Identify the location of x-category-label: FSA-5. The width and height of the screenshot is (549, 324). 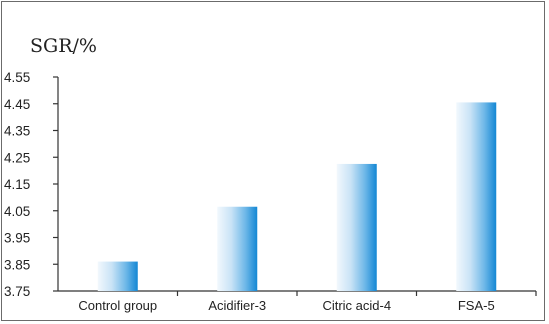
(476, 305).